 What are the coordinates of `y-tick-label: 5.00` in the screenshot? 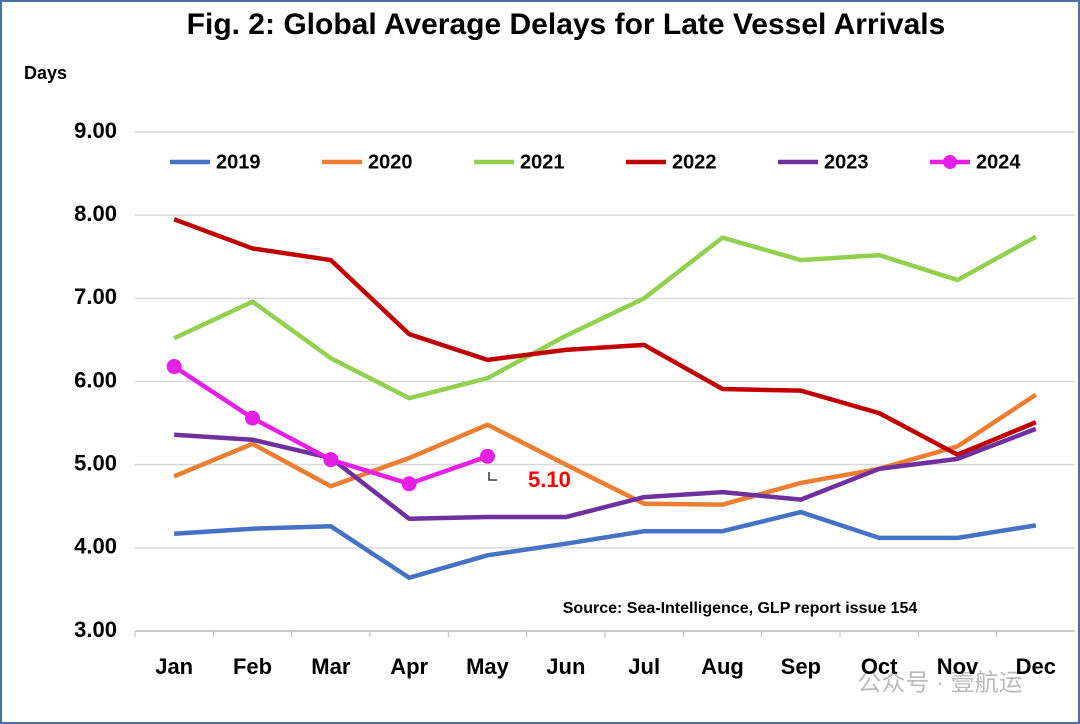 It's located at (95, 462).